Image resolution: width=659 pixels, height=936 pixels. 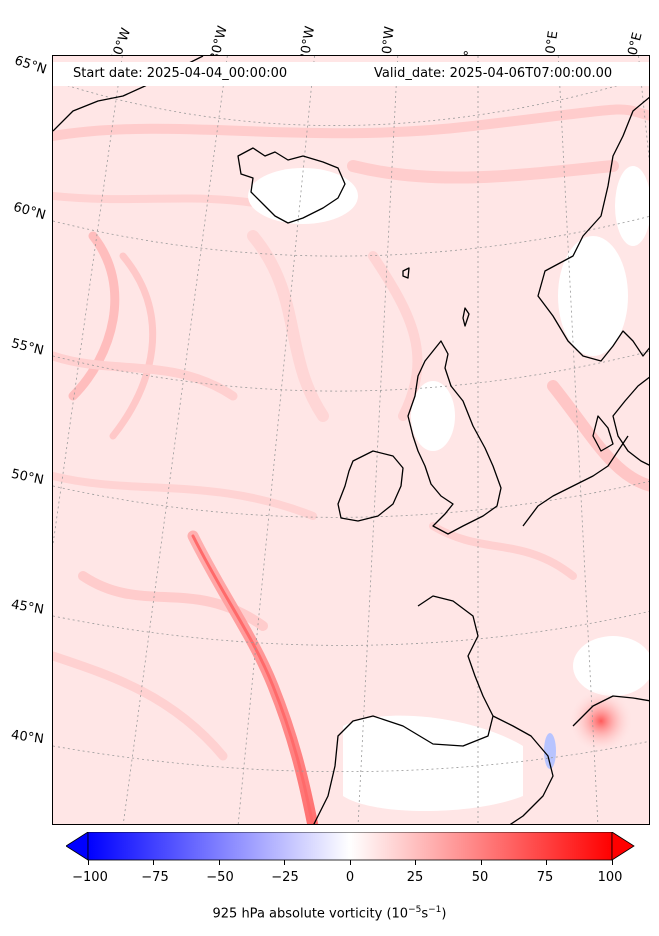 What do you see at coordinates (27, 737) in the screenshot?
I see `lat-label-40n: 40°N` at bounding box center [27, 737].